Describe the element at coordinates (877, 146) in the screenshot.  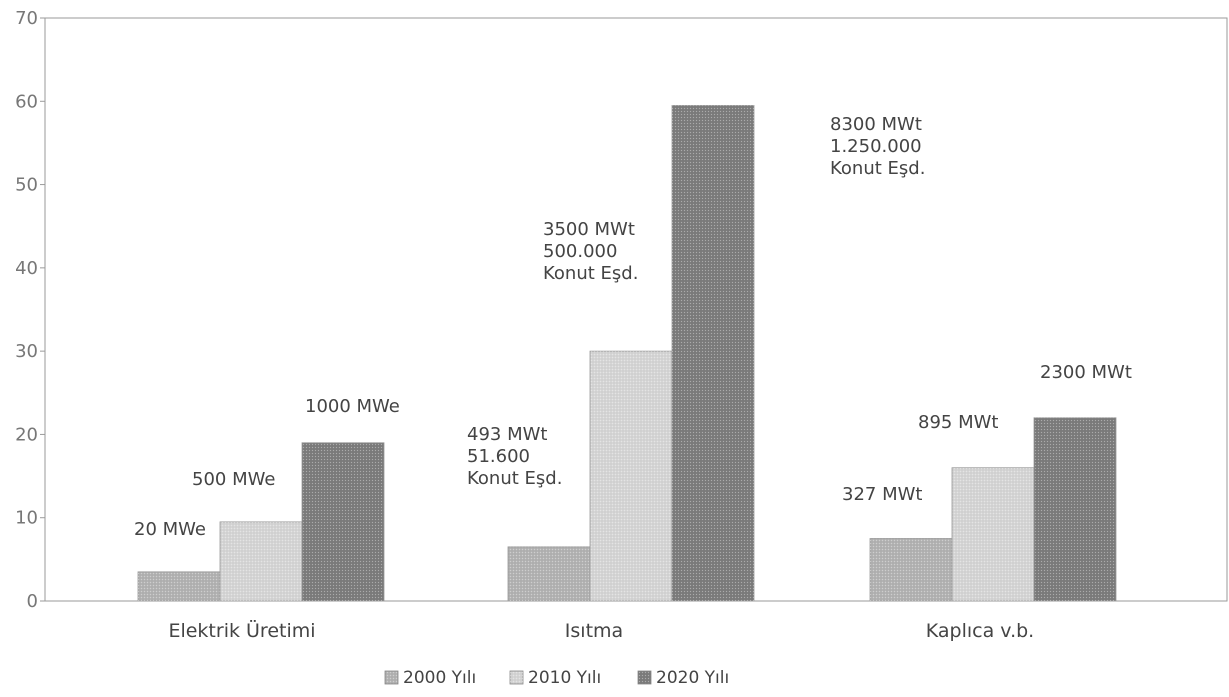
I see `bar-annotation: 8300 MWt 1.250.000 Konut Eşd.` at that location.